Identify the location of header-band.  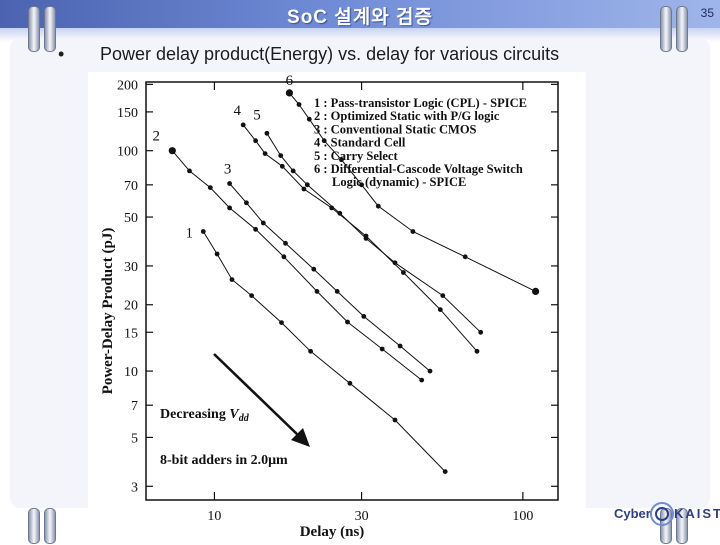
(360, 14).